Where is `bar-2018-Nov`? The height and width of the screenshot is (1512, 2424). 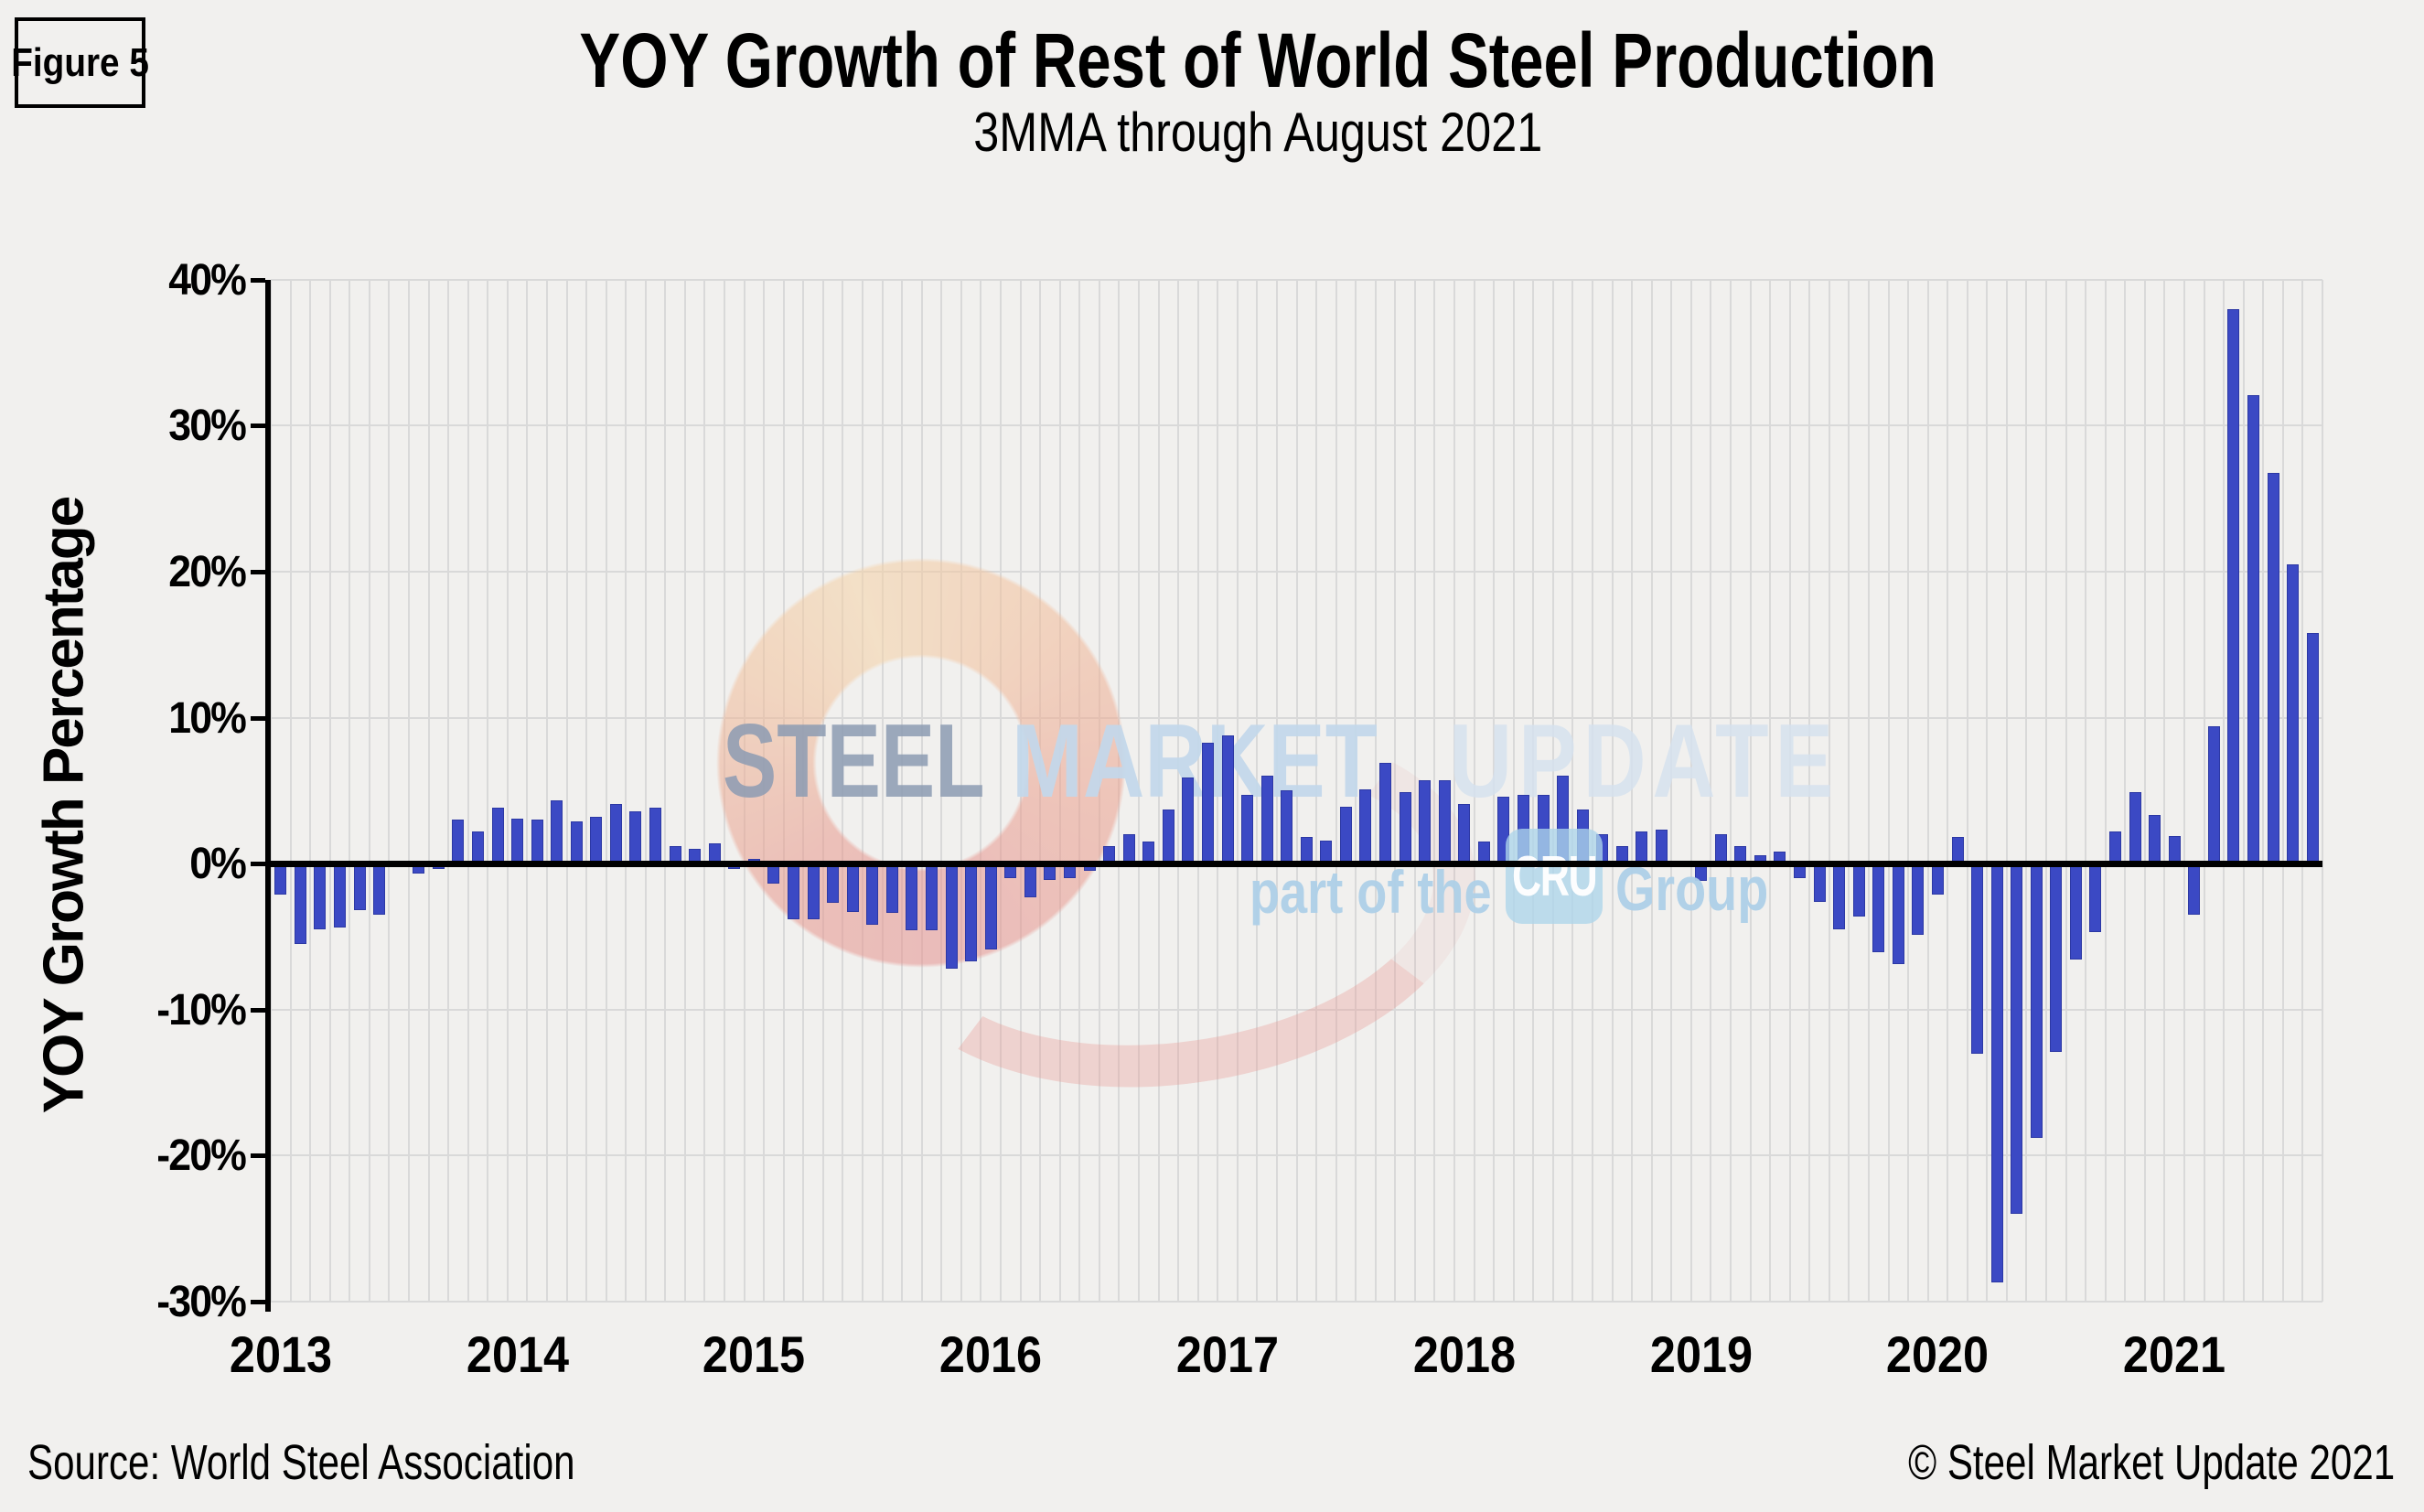 bar-2018-Nov is located at coordinates (1661, 847).